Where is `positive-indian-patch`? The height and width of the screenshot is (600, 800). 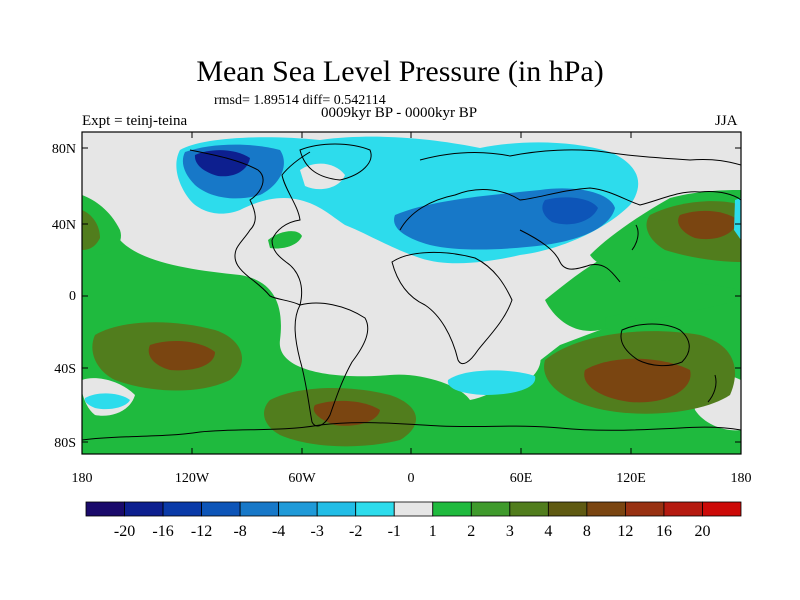
positive-indian-patch is located at coordinates (622, 323).